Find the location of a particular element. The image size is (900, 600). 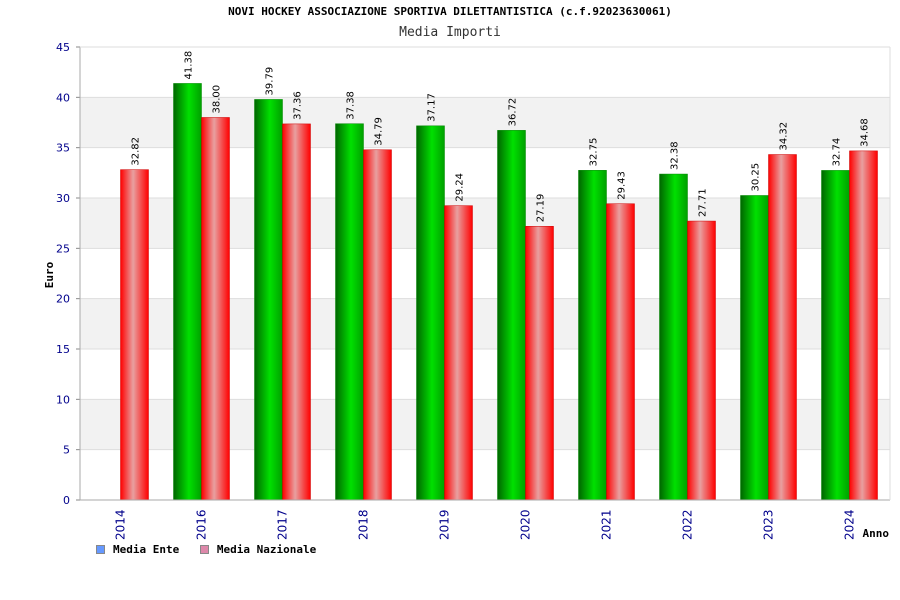

y-axis-label: Euro is located at coordinates (49, 274).